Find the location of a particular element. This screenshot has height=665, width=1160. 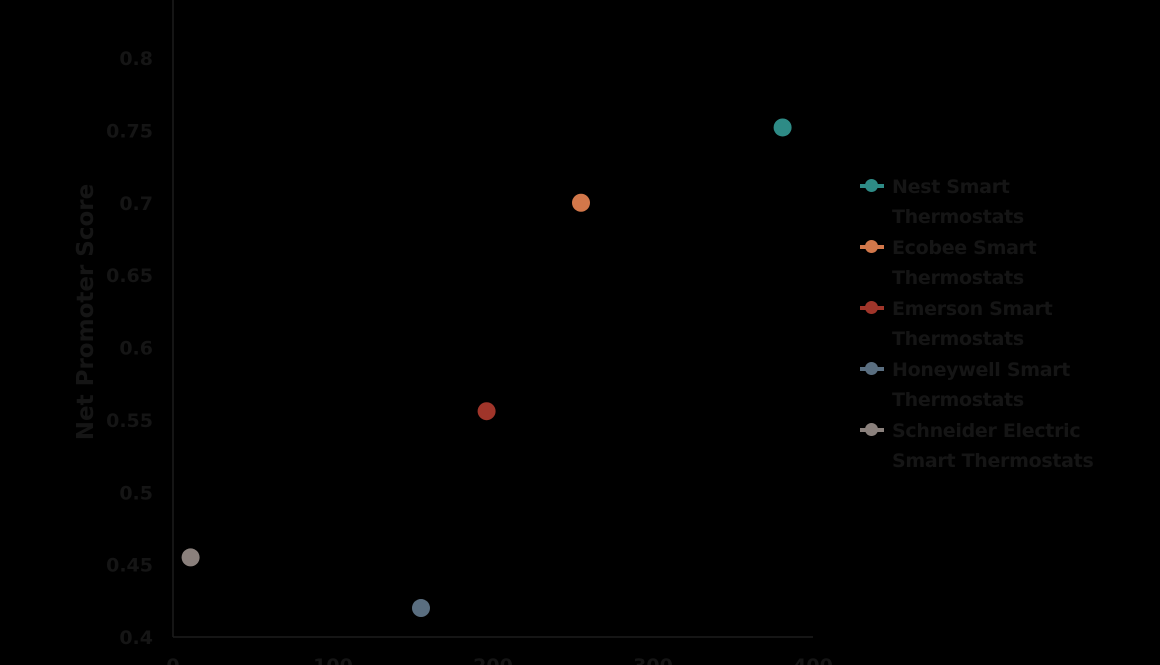

y-tick-label: 0.7 is located at coordinates (136, 204).